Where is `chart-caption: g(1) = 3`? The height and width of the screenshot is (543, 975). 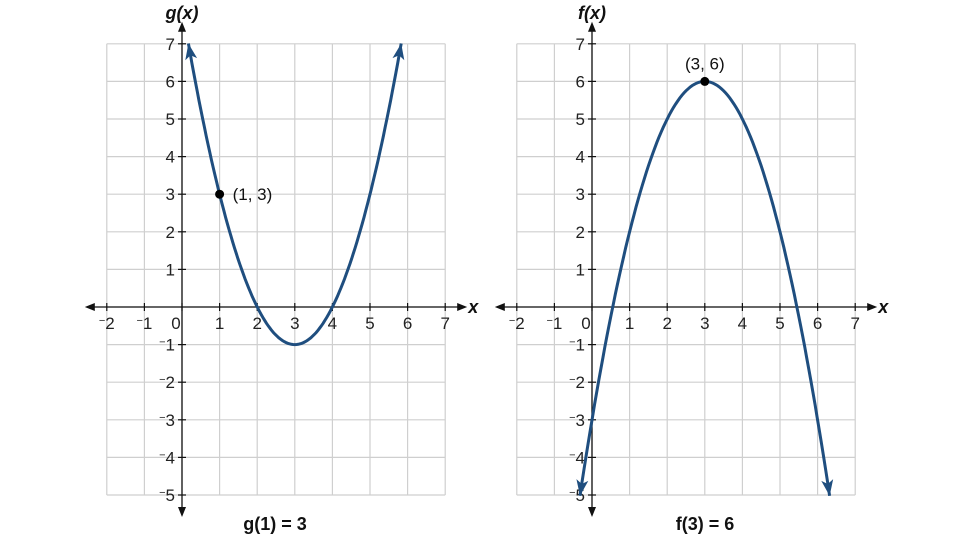 chart-caption: g(1) = 3 is located at coordinates (275, 524).